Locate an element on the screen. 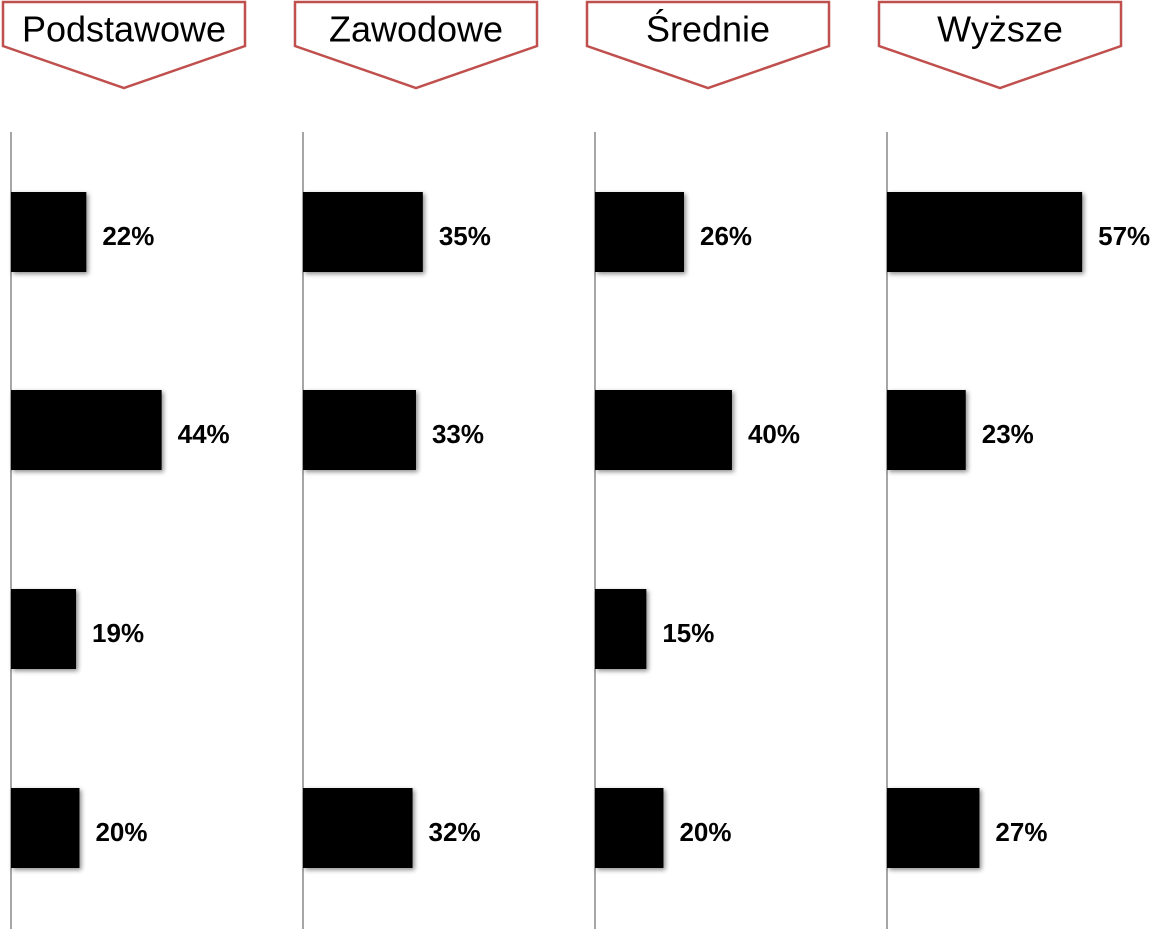 The height and width of the screenshot is (929, 1167). panel-title: Zawodowe is located at coordinates (416, 29).